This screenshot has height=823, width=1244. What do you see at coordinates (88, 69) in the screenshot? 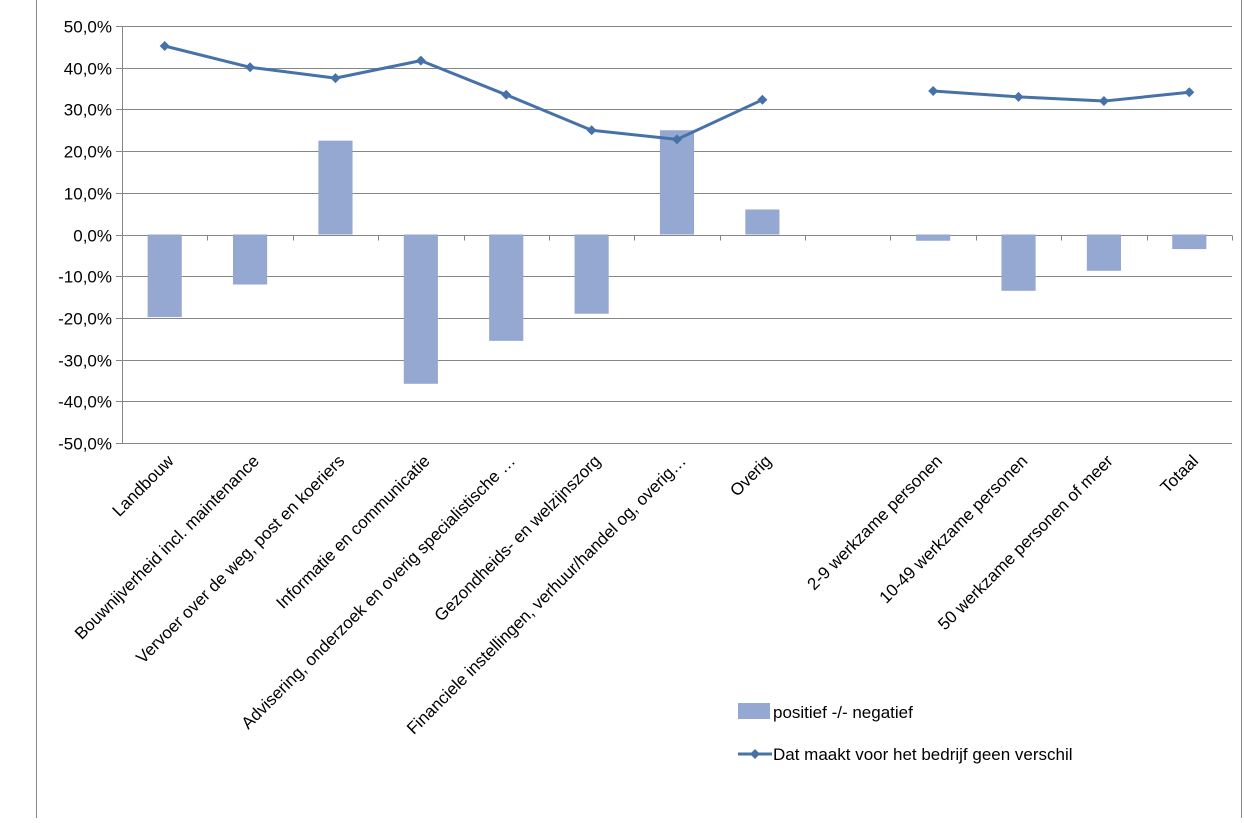
I see `y-tick-label: 40,0%` at bounding box center [88, 69].